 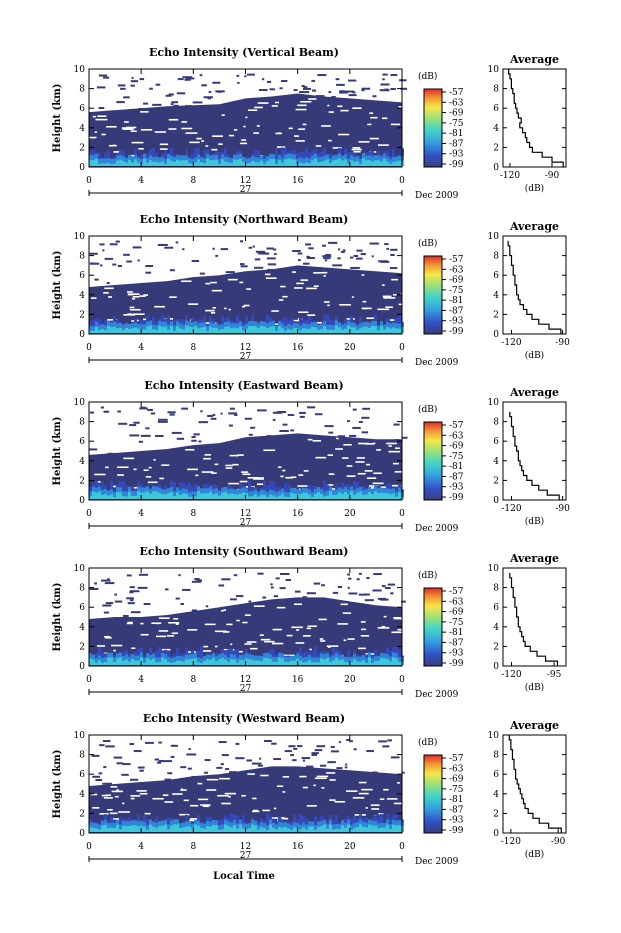 What do you see at coordinates (193, 514) in the screenshot?
I see `x-tick-label: 8` at bounding box center [193, 514].